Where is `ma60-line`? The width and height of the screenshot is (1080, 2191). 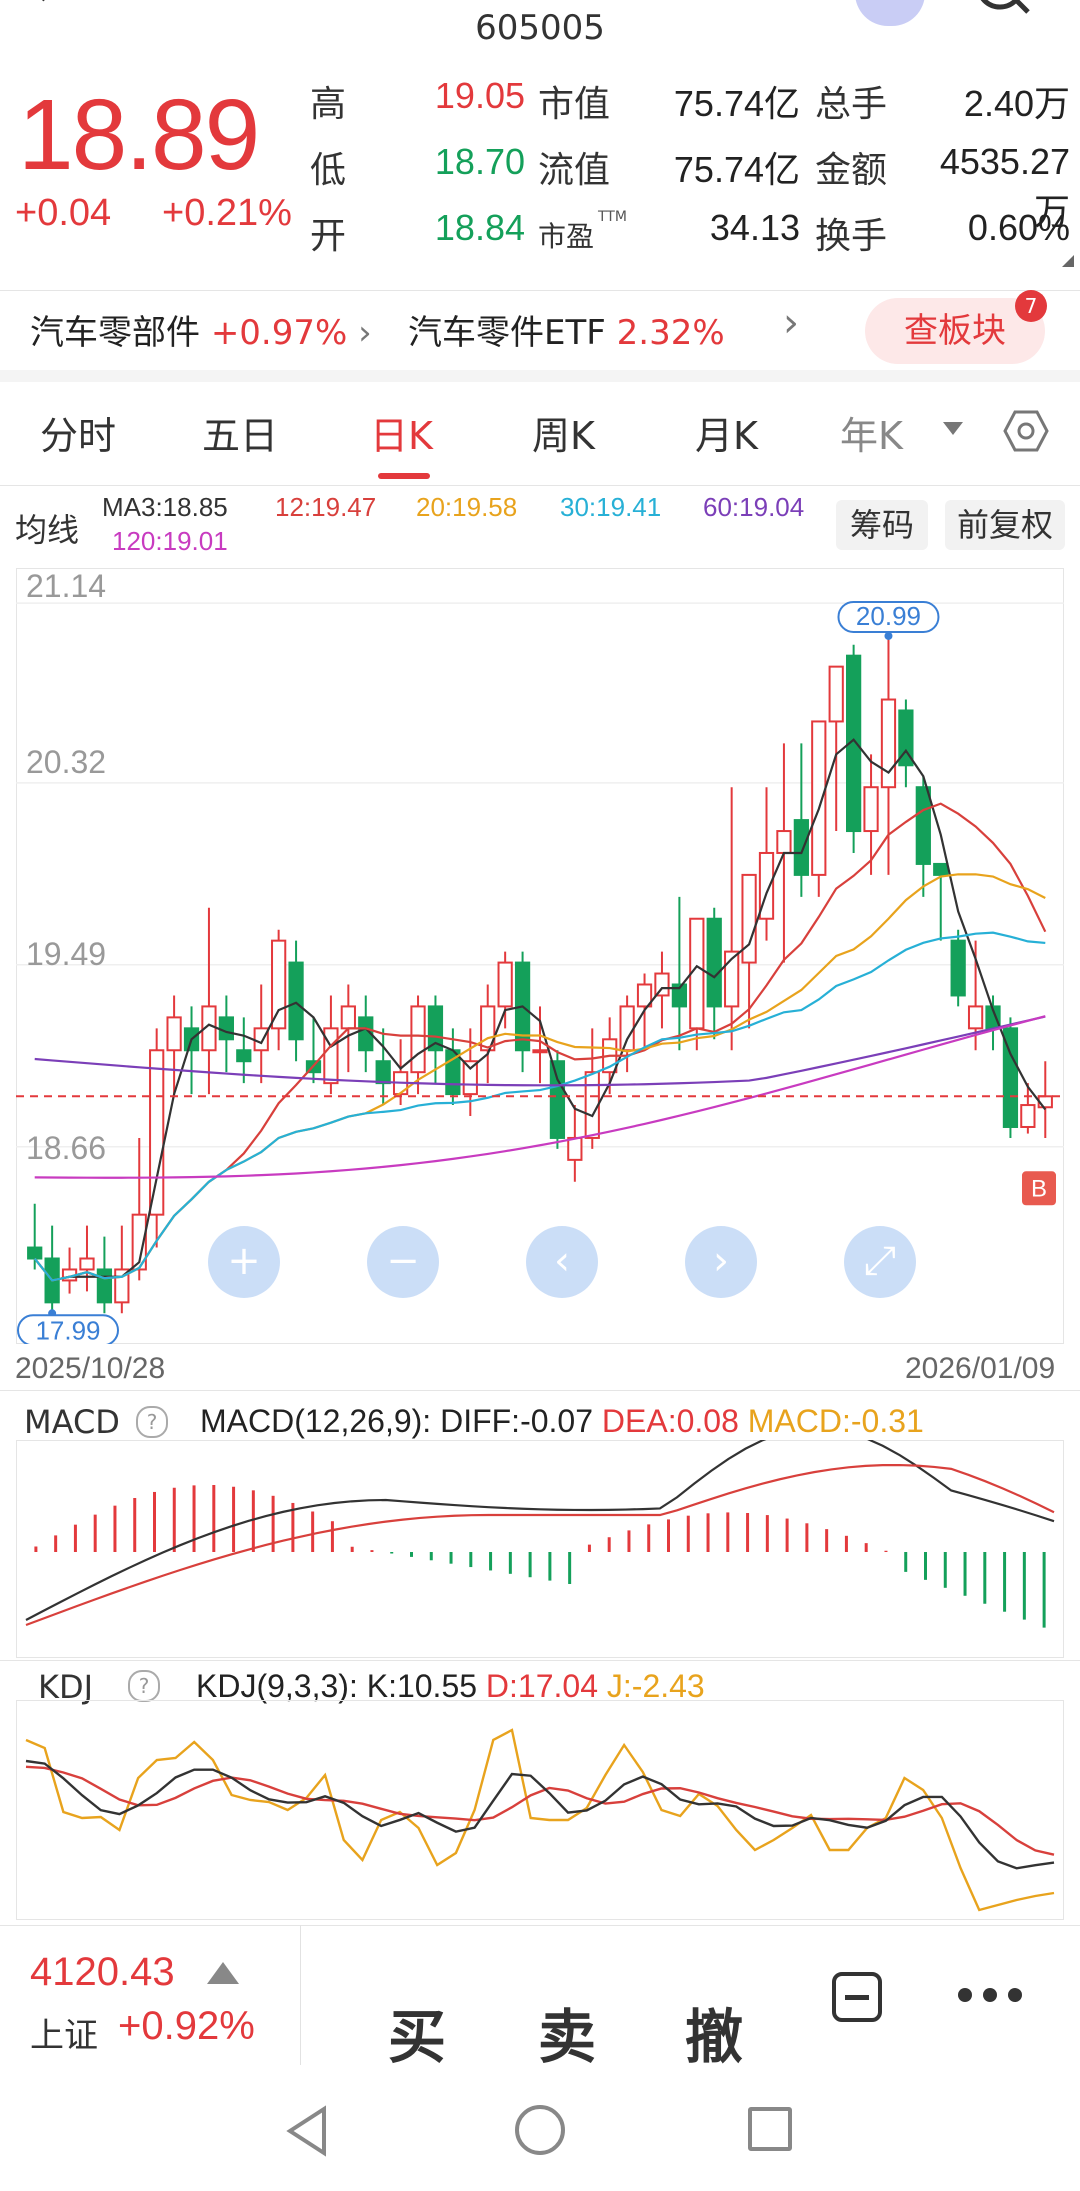 ma60-line is located at coordinates (540, 1051).